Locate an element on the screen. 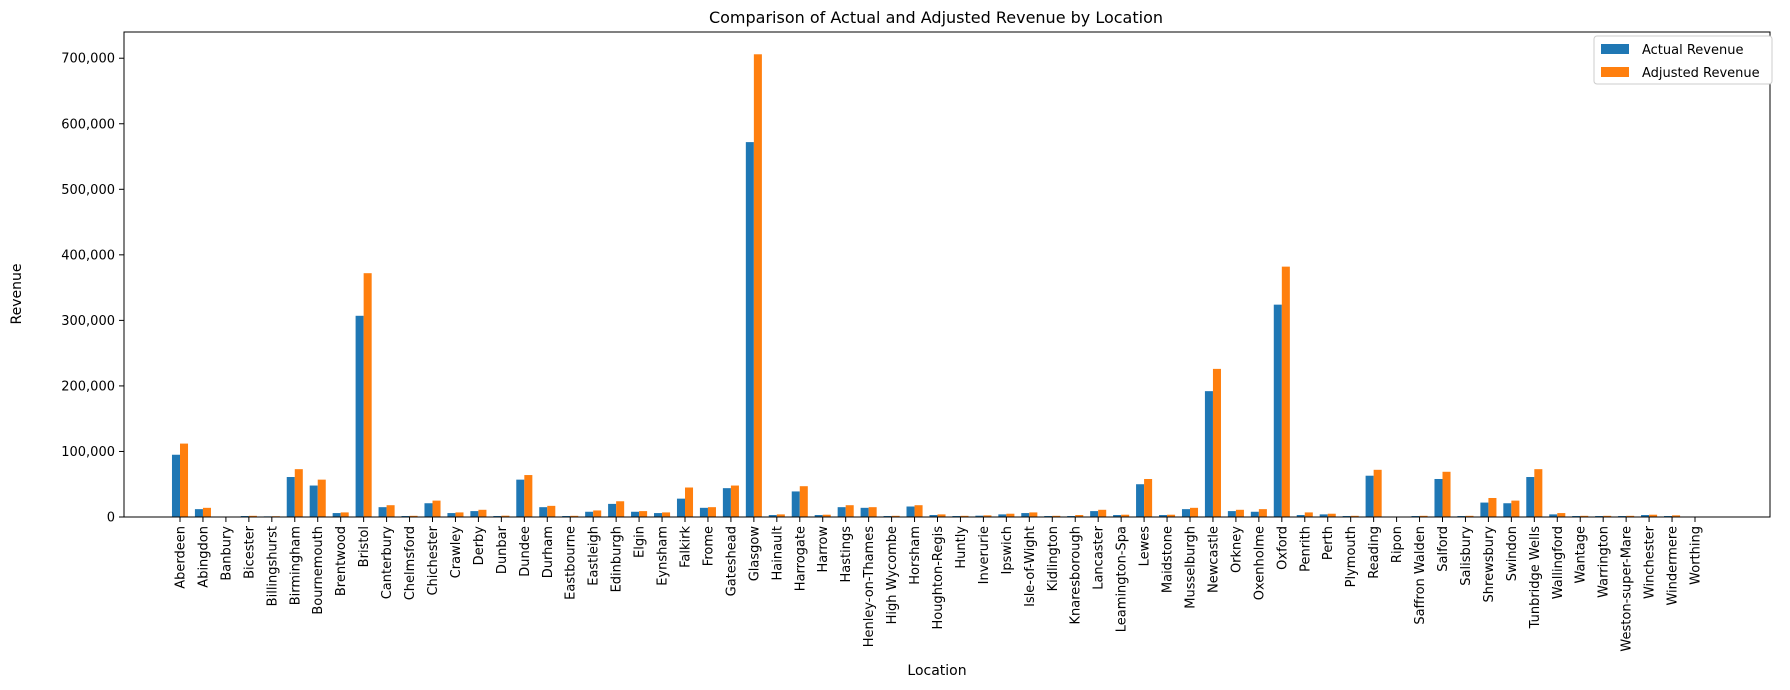 This screenshot has width=1790, height=690. x-tick-label: Chelmsford is located at coordinates (410, 563).